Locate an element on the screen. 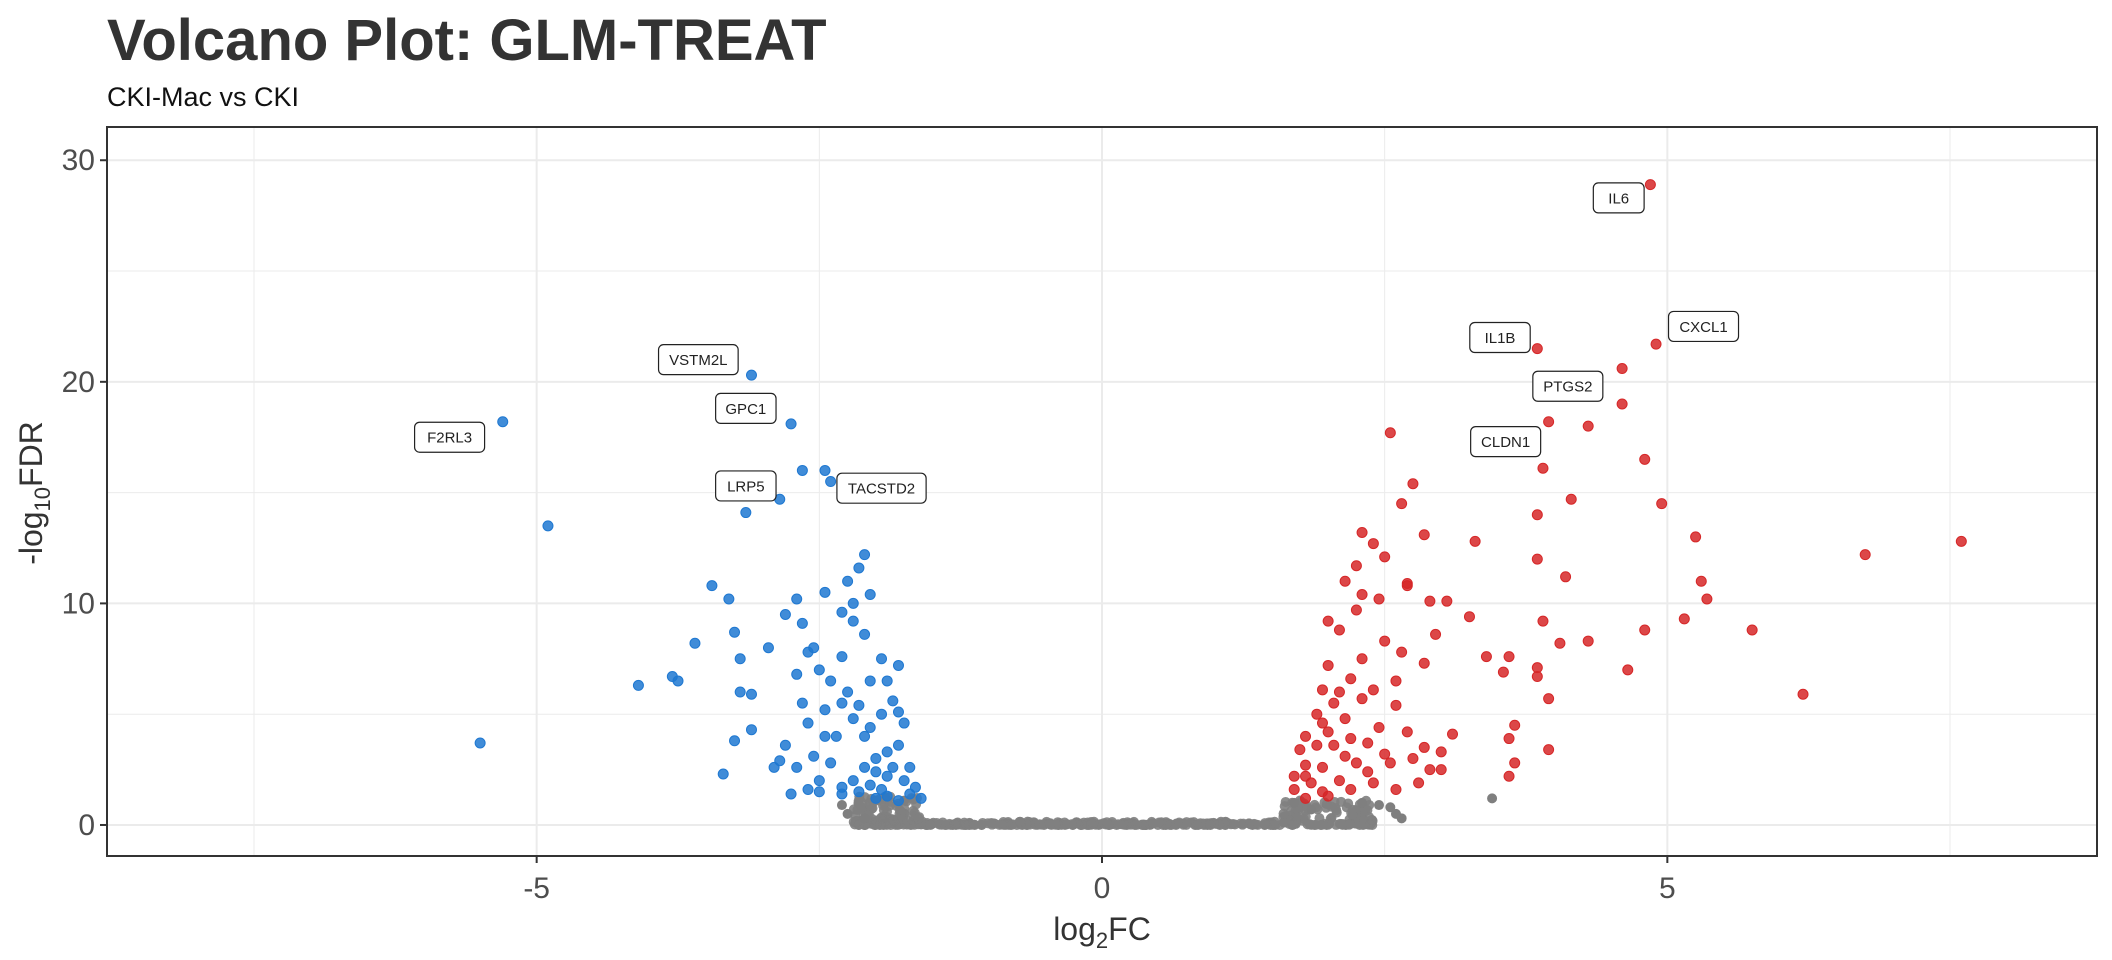  gene-label: GPC1 is located at coordinates (746, 408).